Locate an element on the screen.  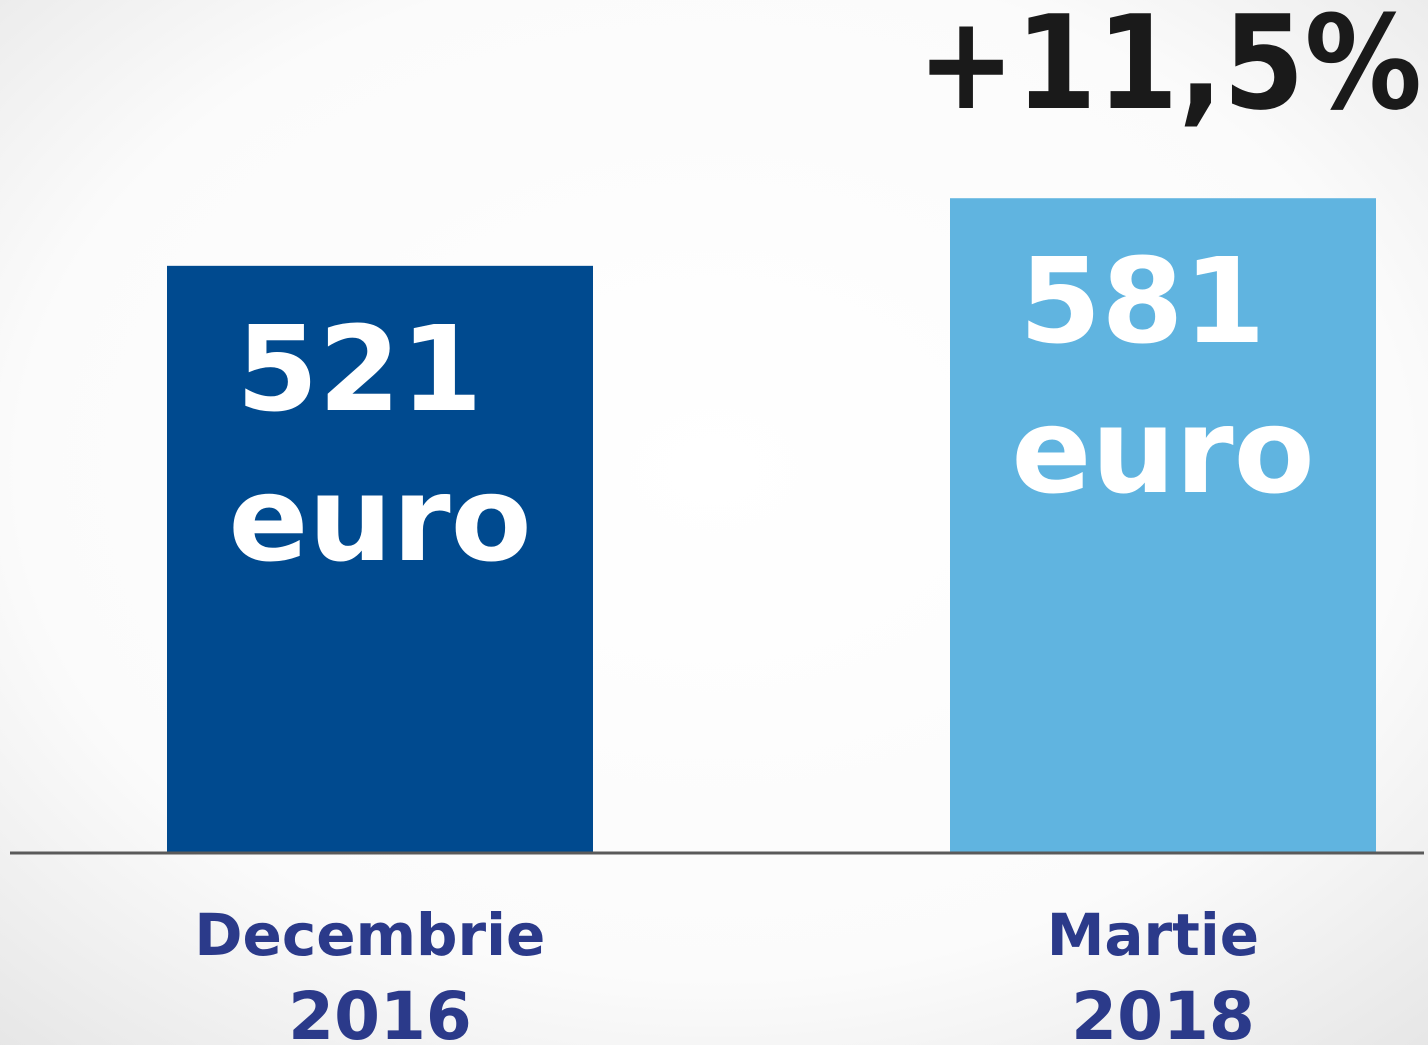
text-line: 2016 is located at coordinates (380, 1011).